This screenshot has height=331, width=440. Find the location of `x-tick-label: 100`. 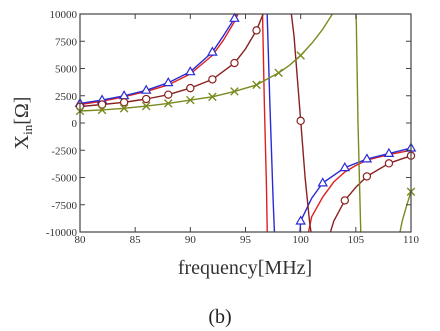

x-tick-label: 100 is located at coordinates (300, 240).